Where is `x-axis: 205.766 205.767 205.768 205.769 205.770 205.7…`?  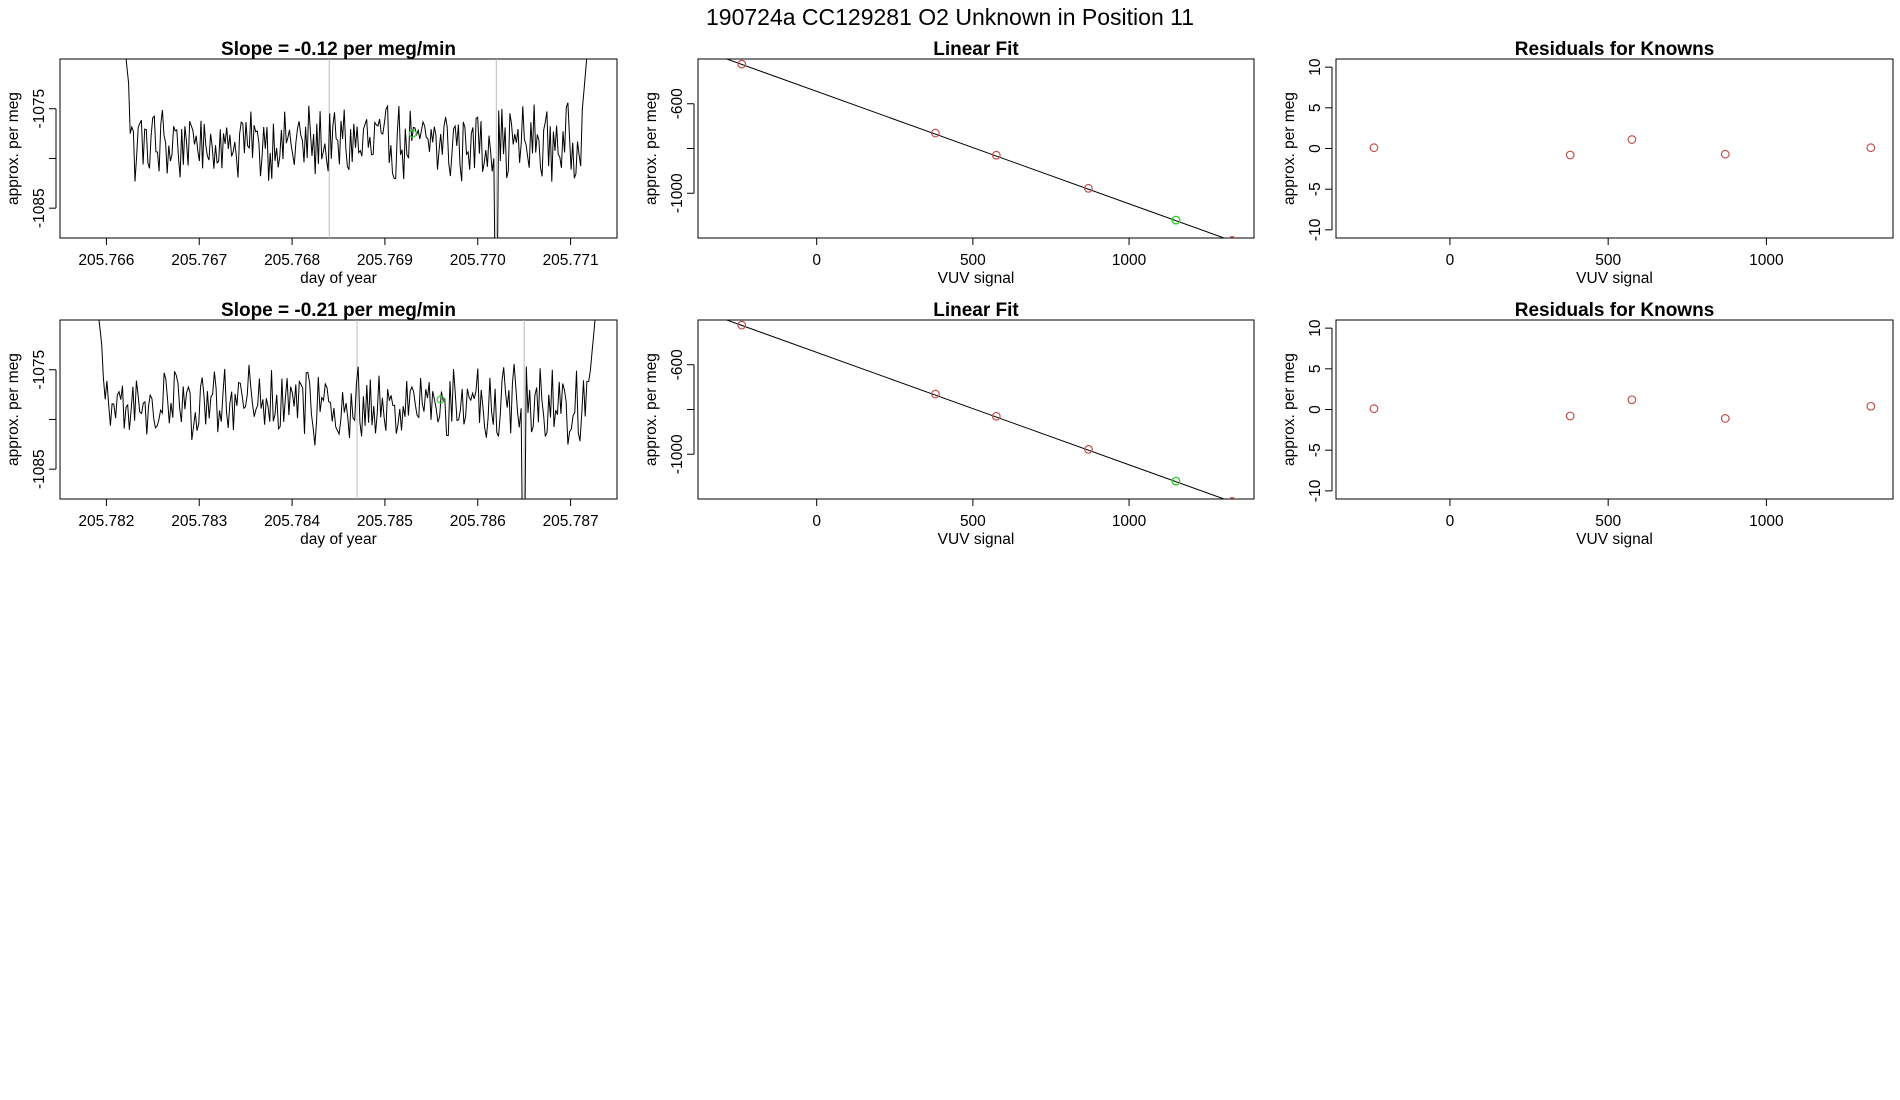 x-axis: 205.766 205.767 205.768 205.769 205.770 205.7… is located at coordinates (338, 253).